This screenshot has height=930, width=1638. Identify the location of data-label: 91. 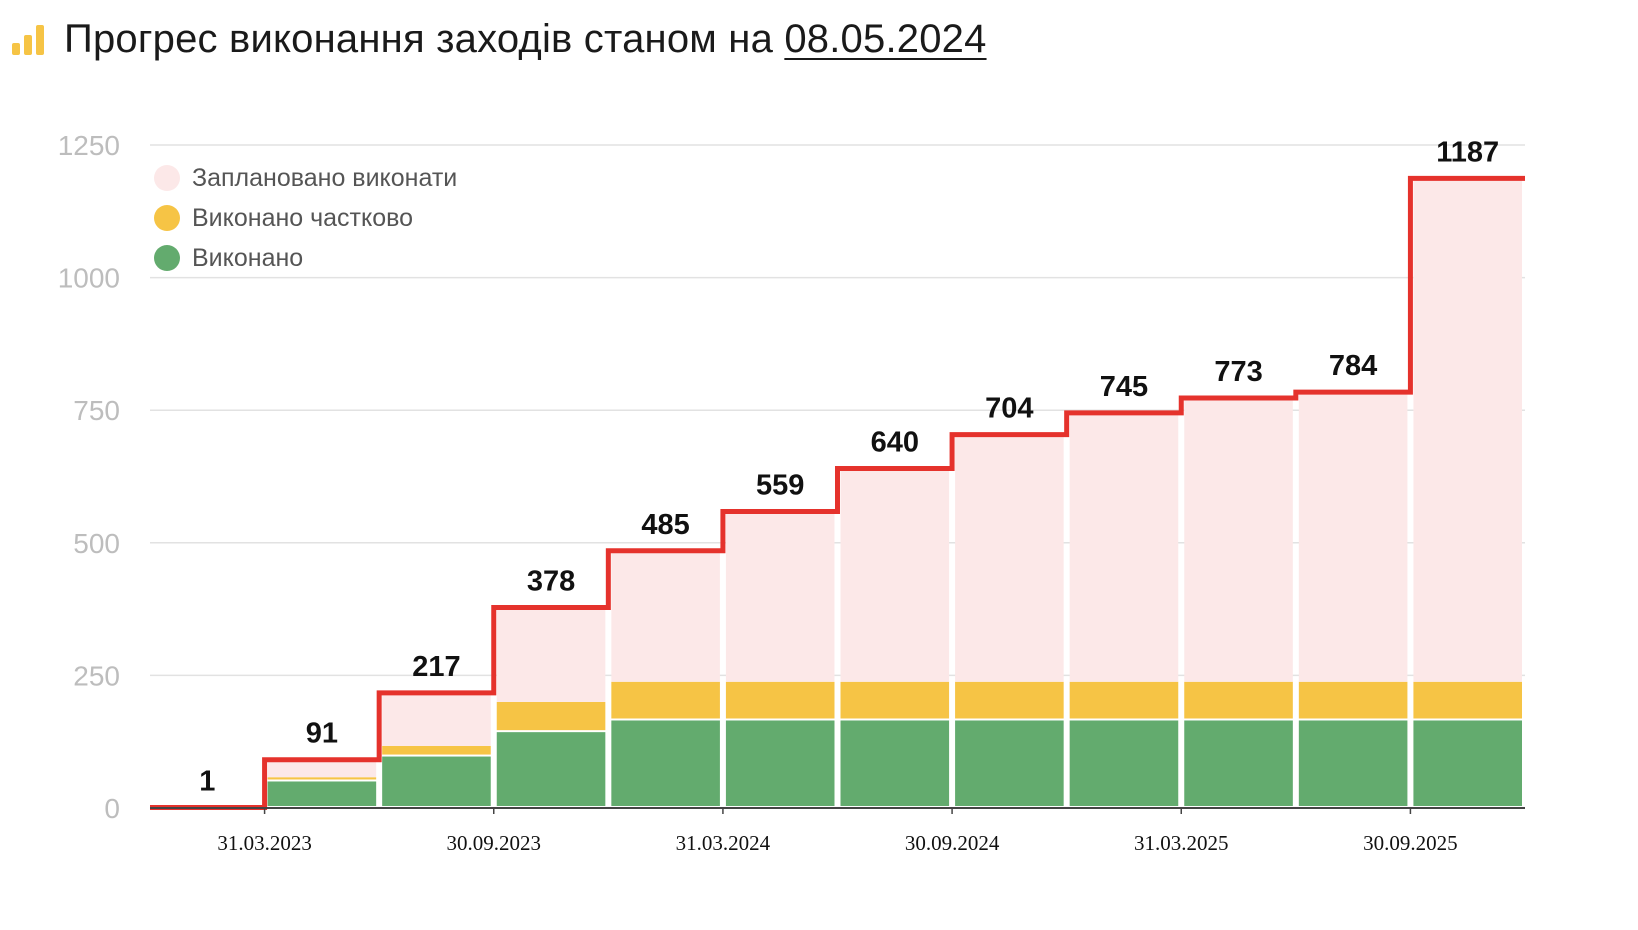
(322, 734).